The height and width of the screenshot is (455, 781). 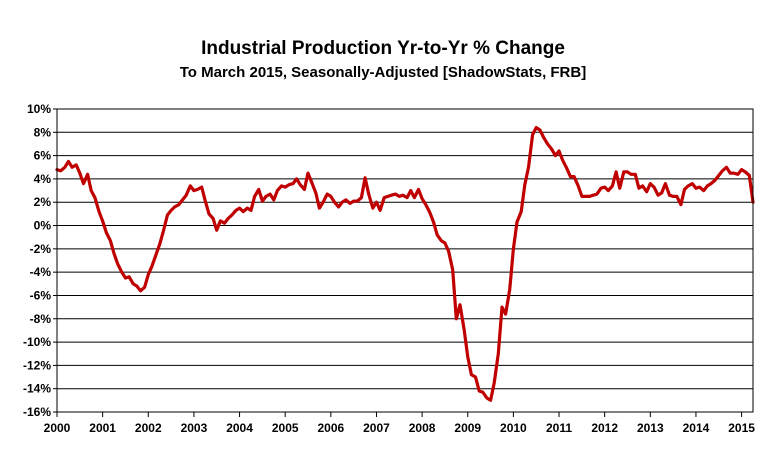 What do you see at coordinates (37, 412) in the screenshot?
I see `y-tick-label: -16%` at bounding box center [37, 412].